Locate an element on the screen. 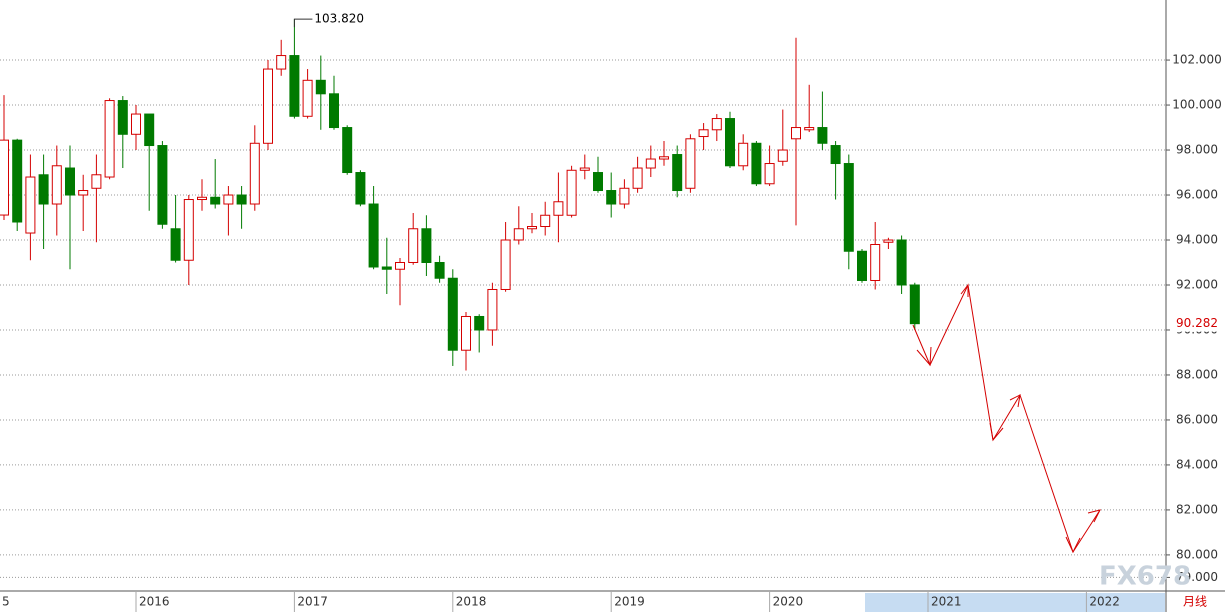 This screenshot has height=616, width=1225. x-tick-label: 2017 is located at coordinates (312, 602).